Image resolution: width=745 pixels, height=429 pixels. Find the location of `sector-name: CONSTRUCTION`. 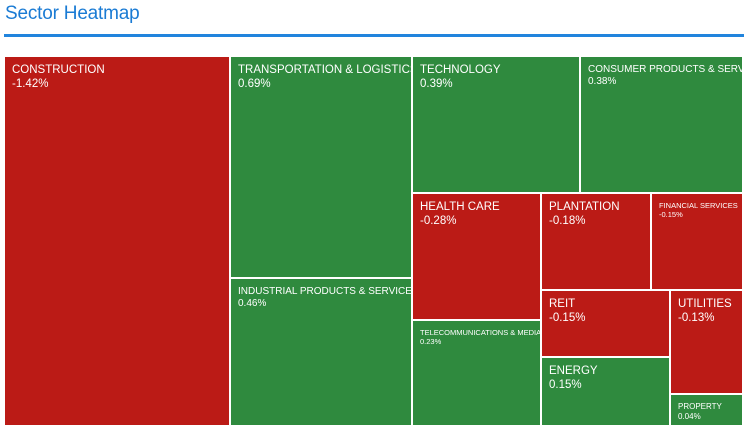

sector-name: CONSTRUCTION is located at coordinates (58, 70).